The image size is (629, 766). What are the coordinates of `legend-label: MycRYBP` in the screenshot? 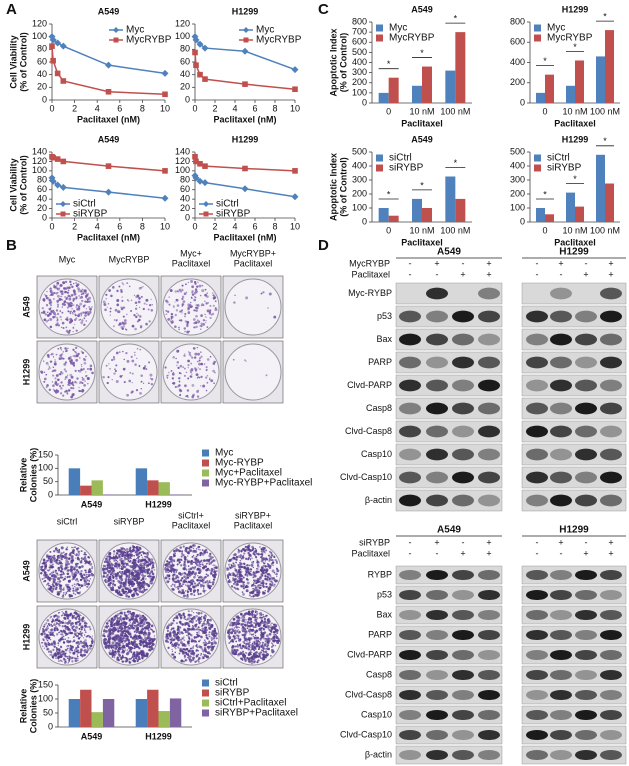 It's located at (149, 40).